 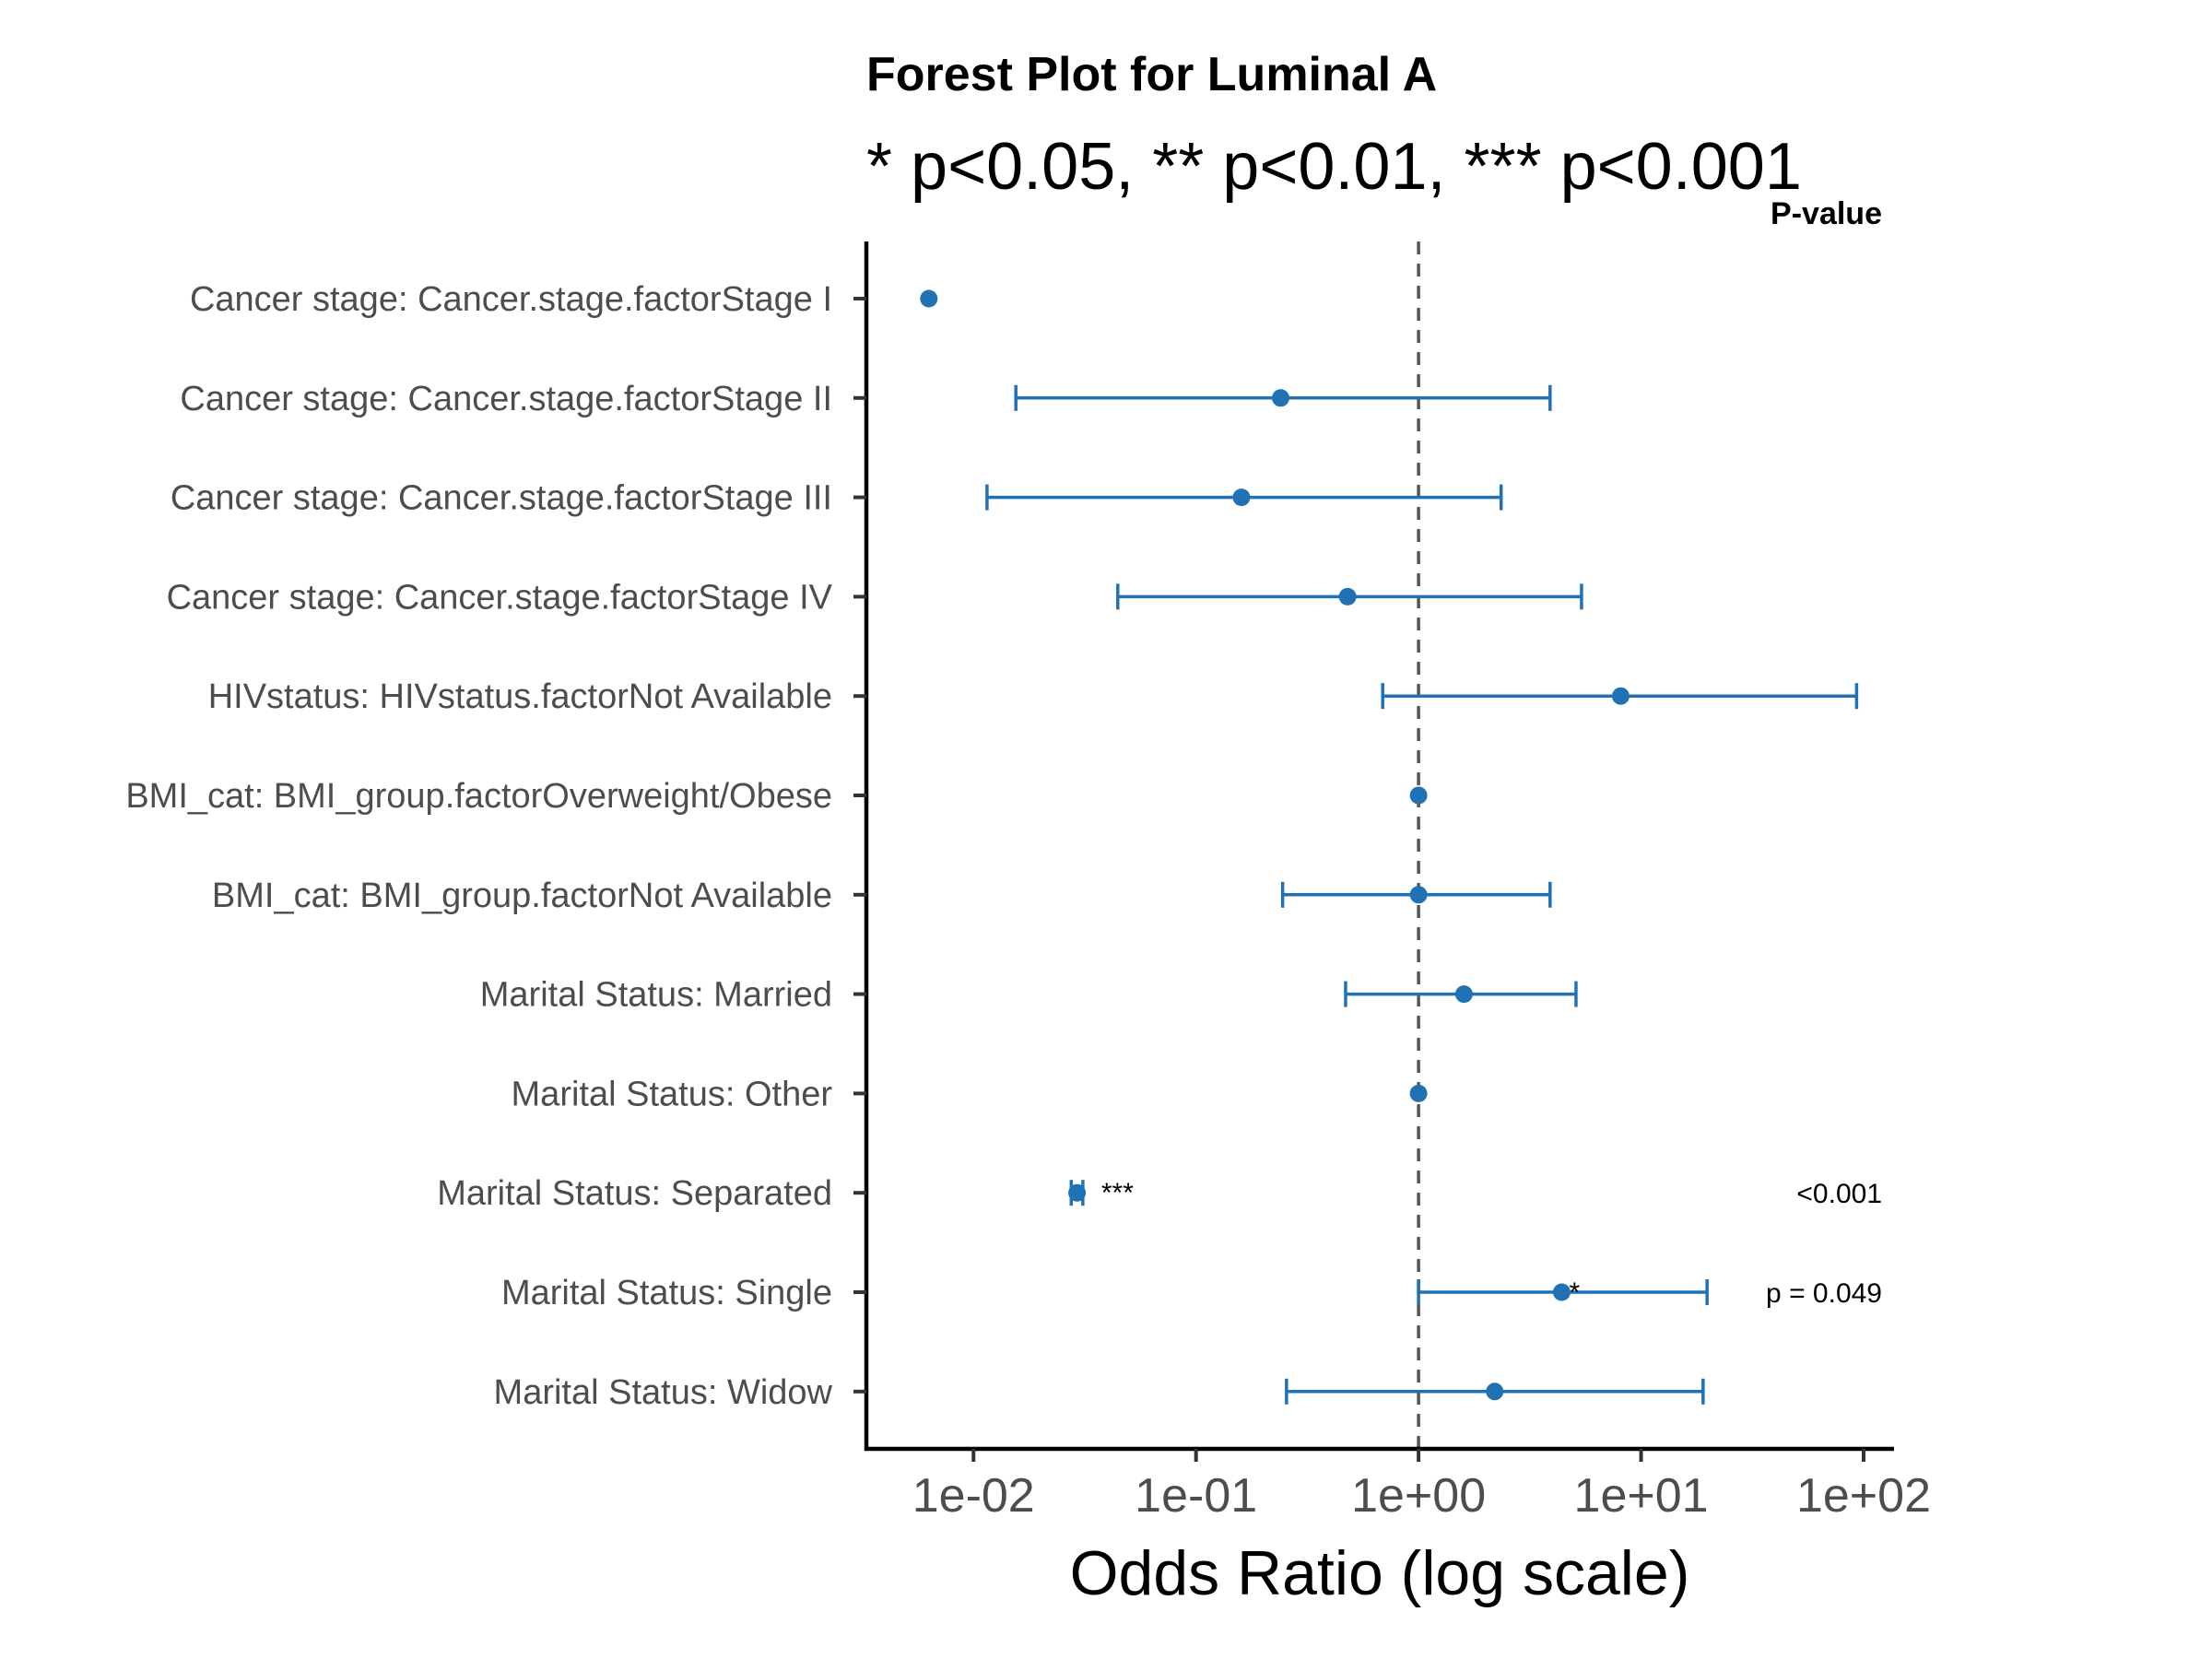 I want to click on x-axis-label: Odds Ratio (log scale), so click(x=1380, y=1573).